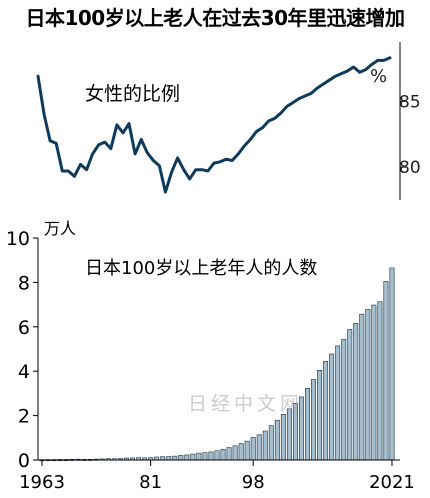 The height and width of the screenshot is (498, 430). I want to click on y-axis-unit: %, so click(378, 76).